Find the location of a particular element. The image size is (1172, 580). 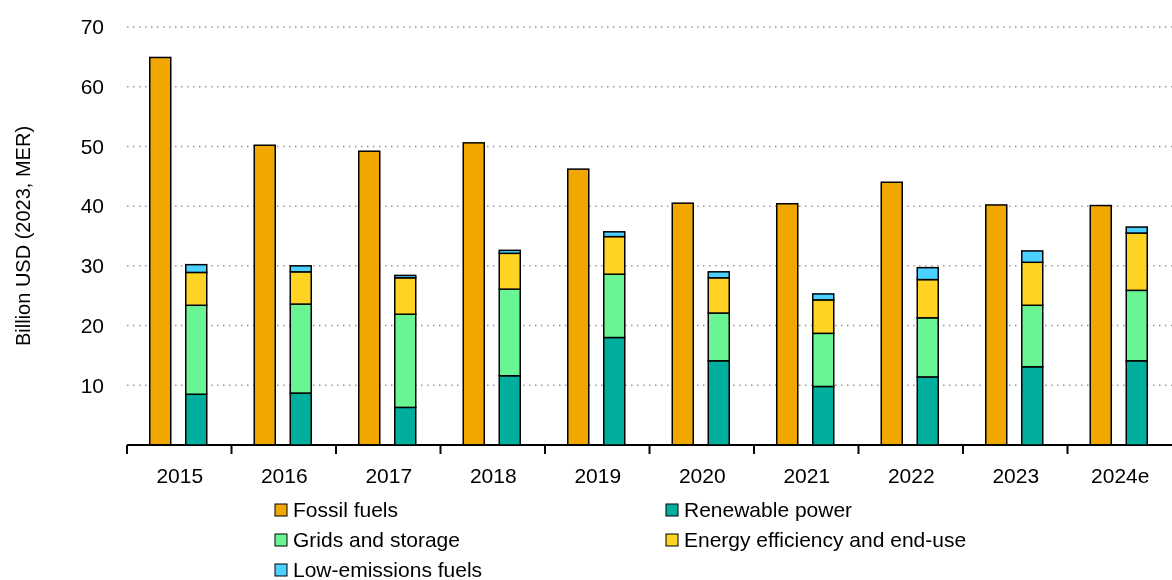

x-tick-label: 2016 is located at coordinates (284, 475).